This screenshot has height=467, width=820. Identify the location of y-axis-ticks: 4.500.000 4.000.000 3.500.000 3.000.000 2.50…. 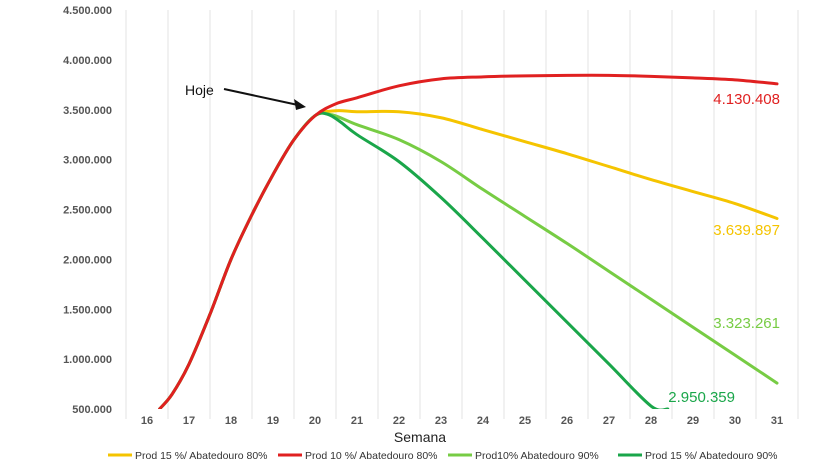
(87, 210).